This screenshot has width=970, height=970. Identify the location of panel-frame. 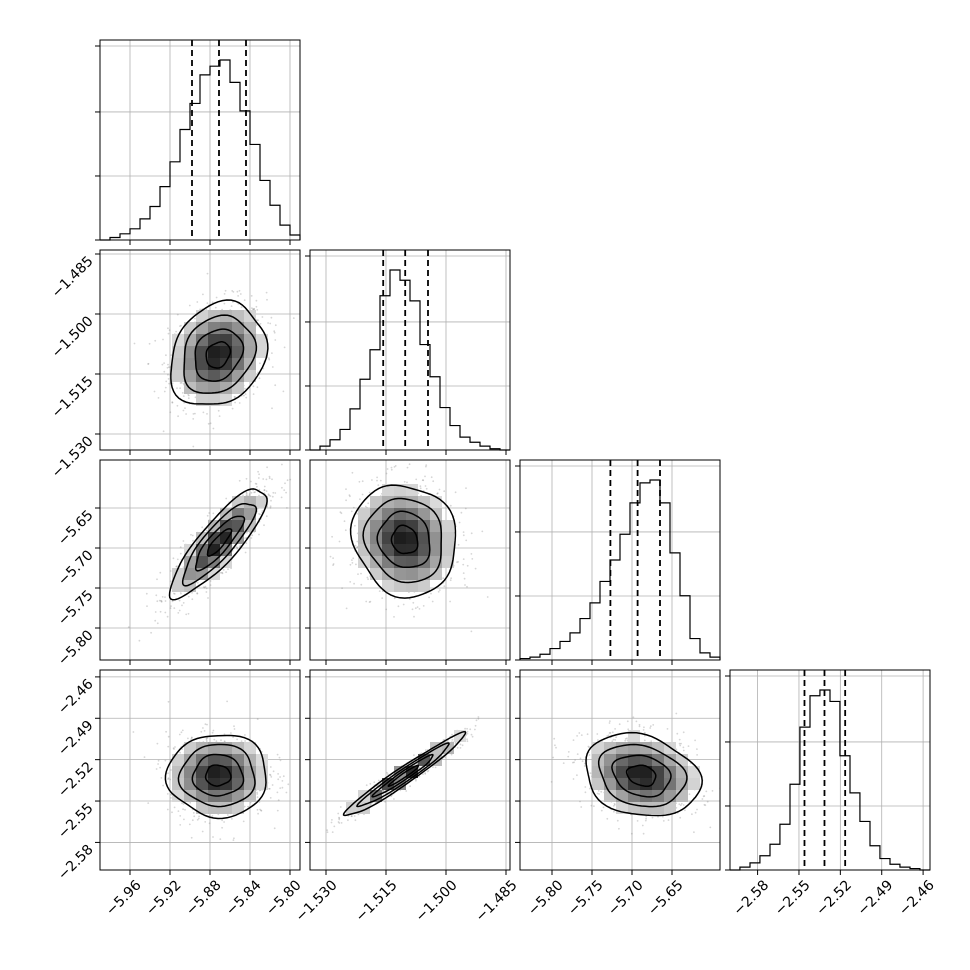
(200, 560).